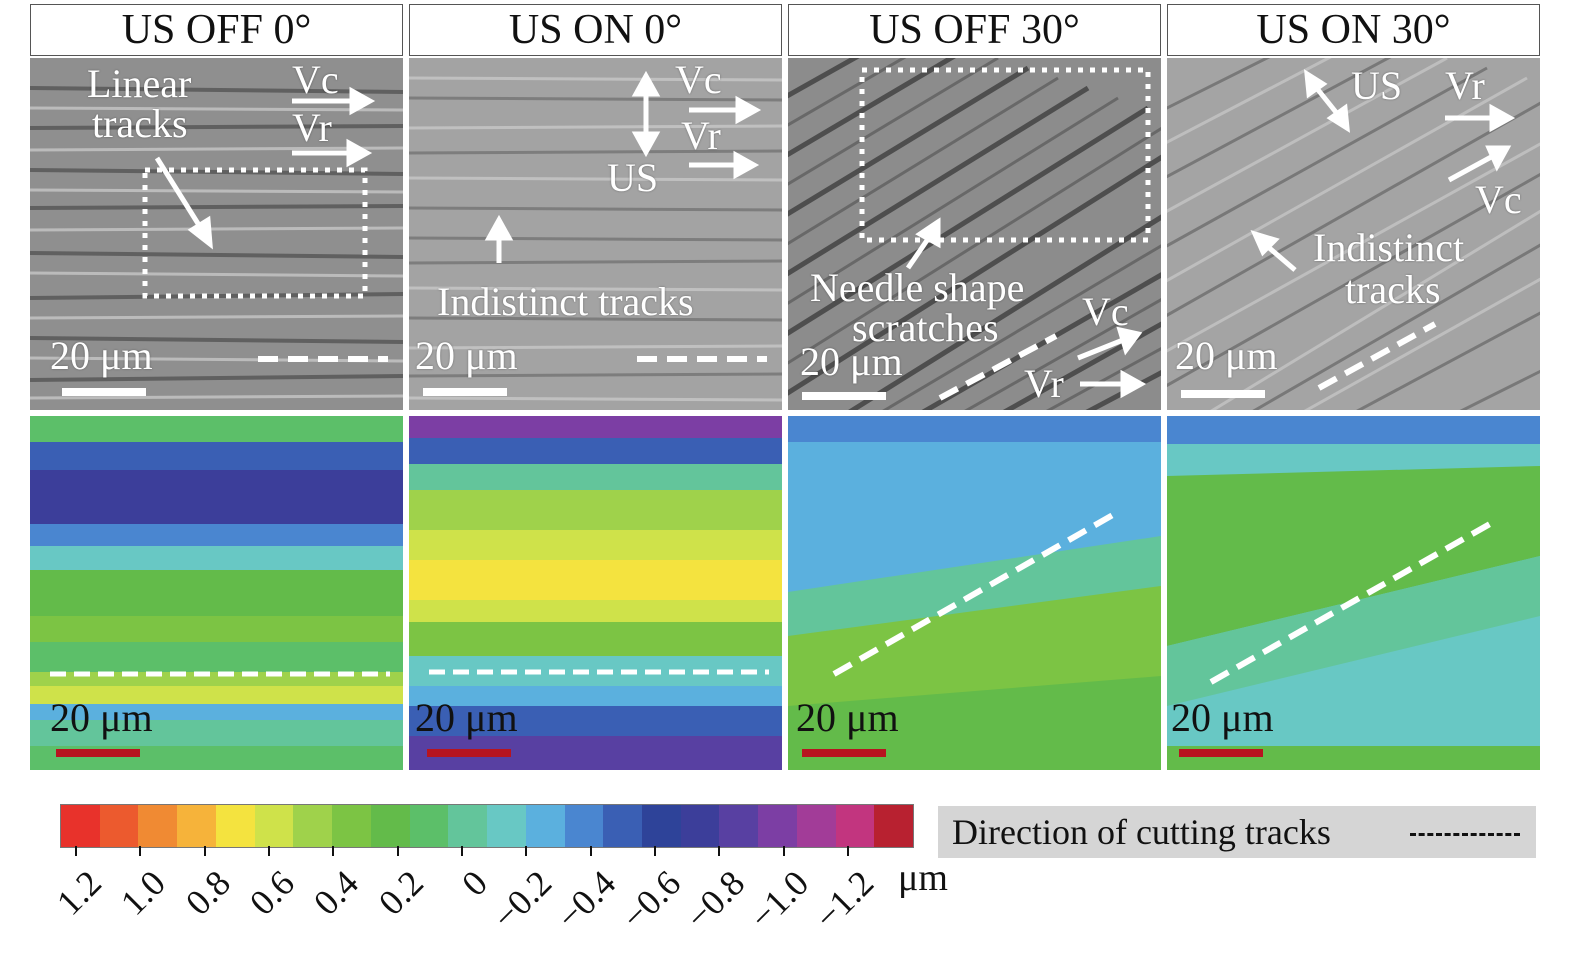 Image resolution: width=1575 pixels, height=962 pixels. Describe the element at coordinates (474, 883) in the screenshot. I see `colorbar-tick-label: 0` at that location.